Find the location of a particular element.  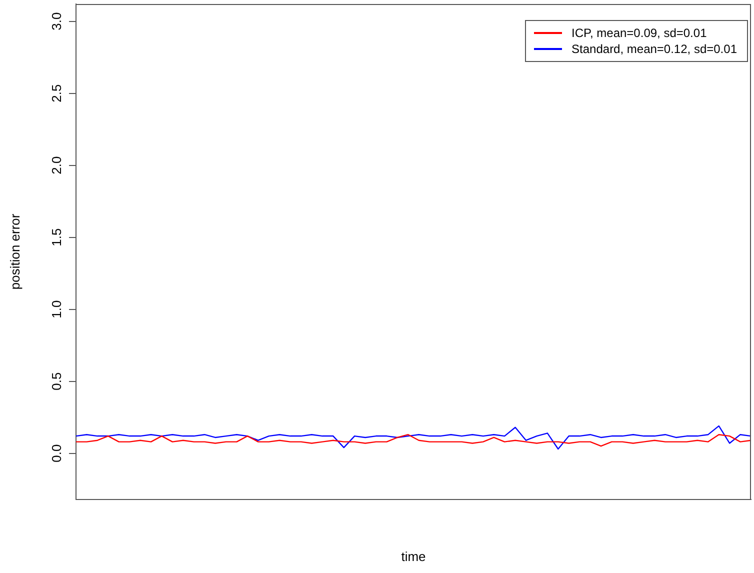

y-tick-label: 3.0 is located at coordinates (56, 21).